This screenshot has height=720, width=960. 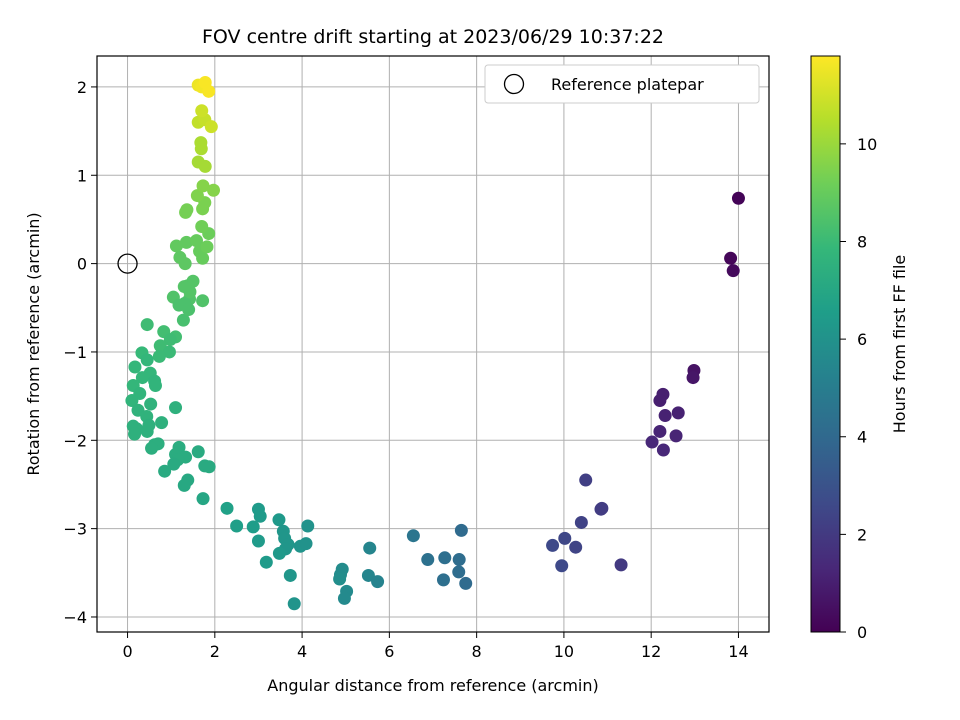 I want to click on y-tick-label: −2, so click(x=75, y=440).